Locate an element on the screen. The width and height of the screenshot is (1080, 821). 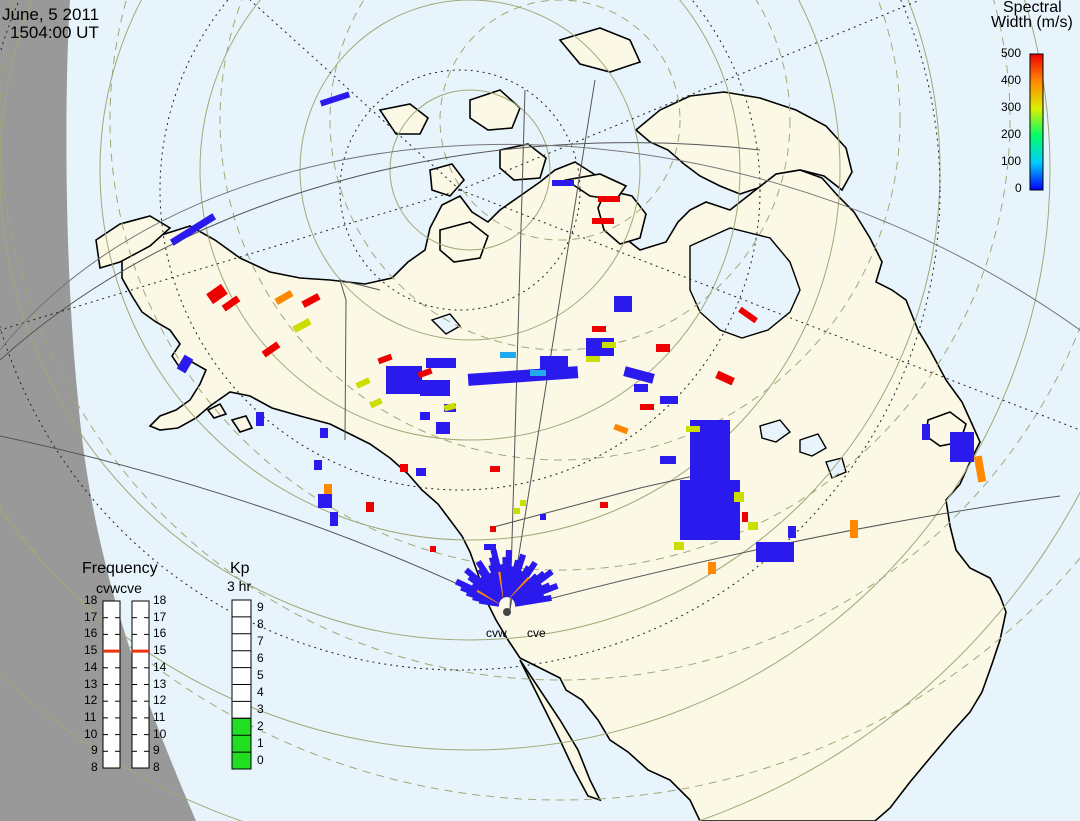
kp-tick-label: 6 is located at coordinates (260, 658).